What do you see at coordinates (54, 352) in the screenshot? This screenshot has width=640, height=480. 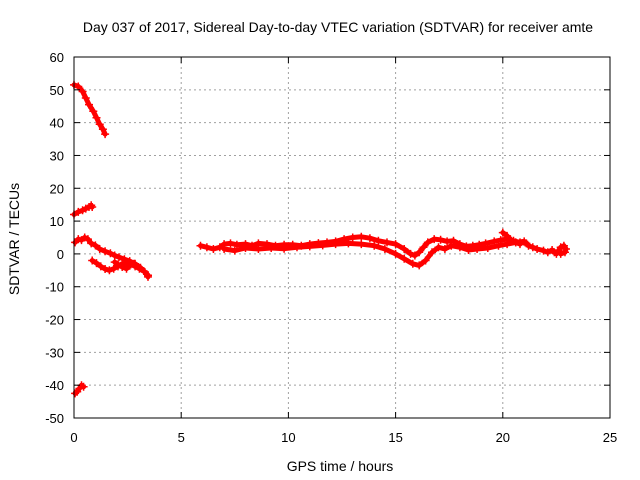 I see `y-tick-label: -30` at bounding box center [54, 352].